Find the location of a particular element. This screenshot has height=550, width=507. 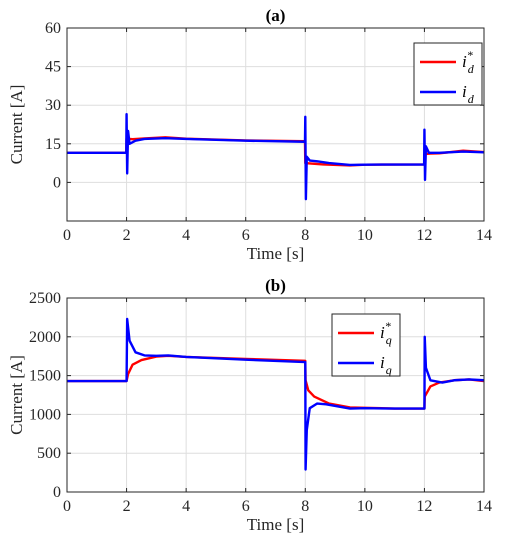

y-tick-label: 2500 is located at coordinates (45, 298).